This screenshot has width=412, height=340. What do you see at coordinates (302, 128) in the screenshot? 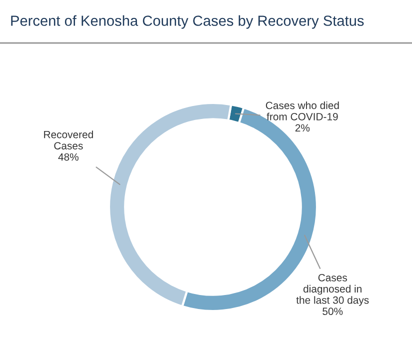
I see `data-label: 2%` at bounding box center [302, 128].